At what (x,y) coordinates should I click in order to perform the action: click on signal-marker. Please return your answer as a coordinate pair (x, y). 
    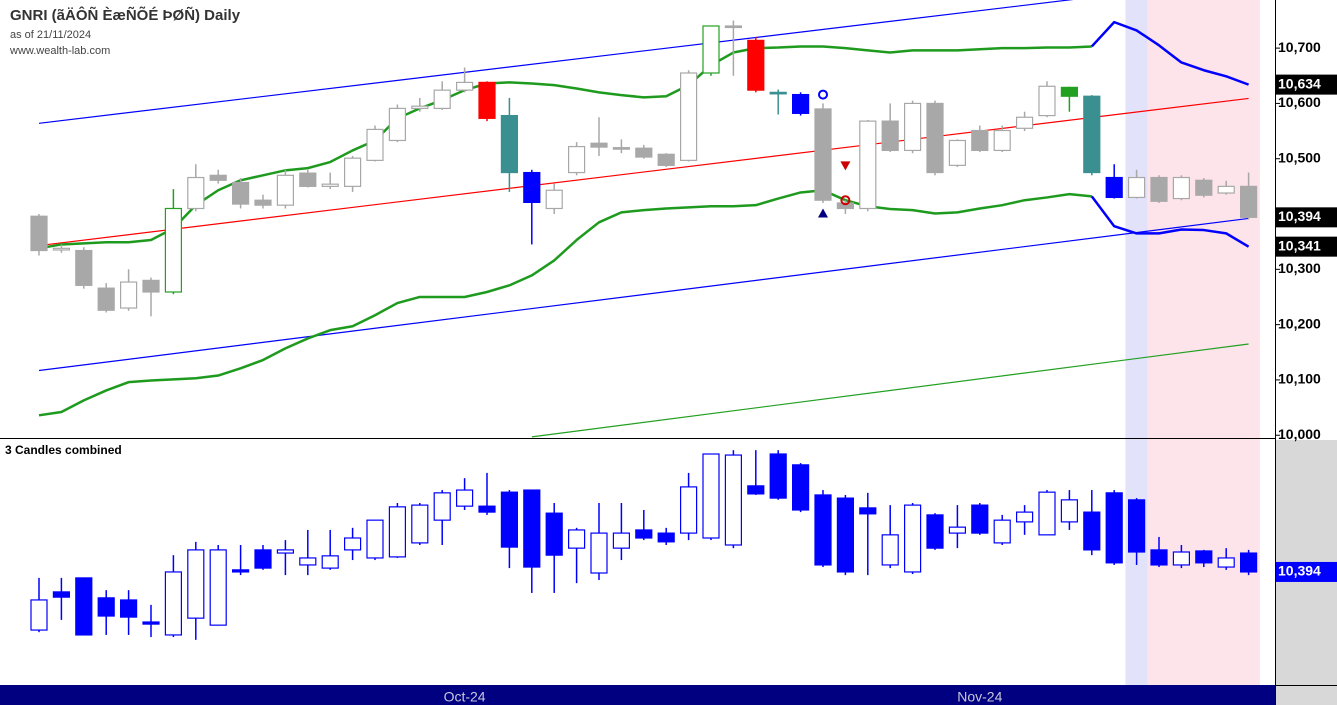
    Looking at the image, I should click on (845, 200).